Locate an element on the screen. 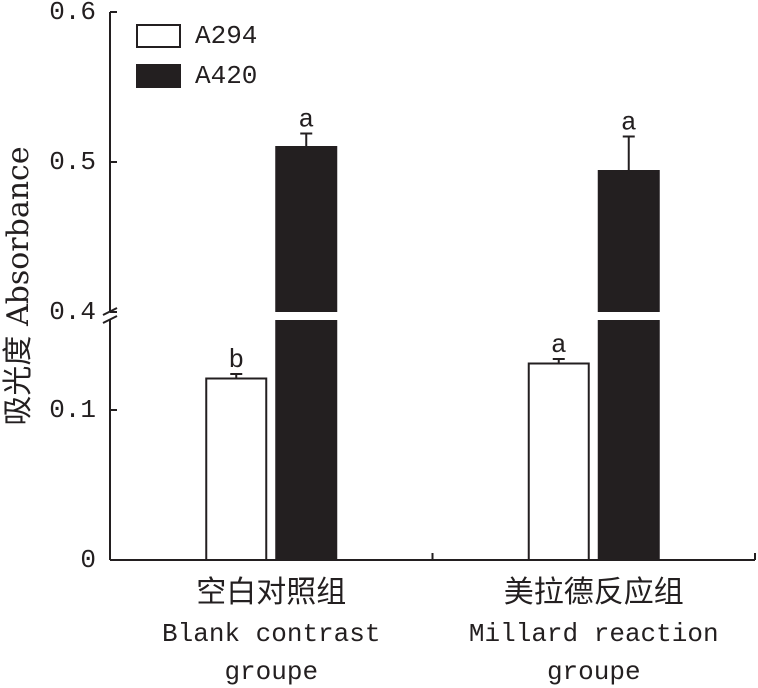 Image resolution: width=758 pixels, height=688 pixels. legend-label: A294 is located at coordinates (226, 36).